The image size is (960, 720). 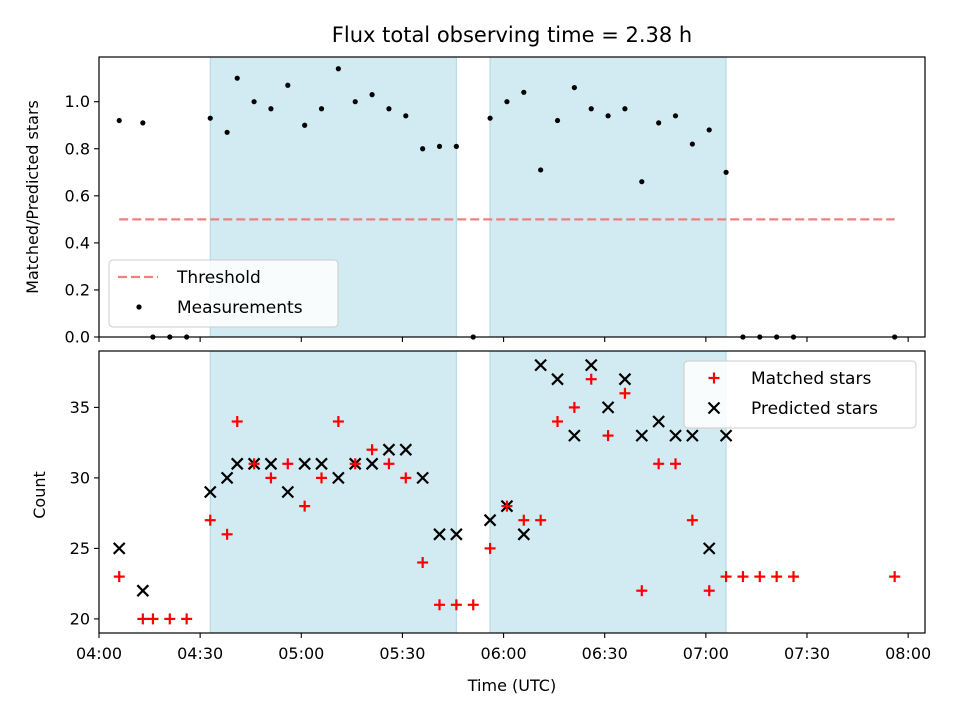 I want to click on y-tick-label: 35, so click(x=80, y=407).